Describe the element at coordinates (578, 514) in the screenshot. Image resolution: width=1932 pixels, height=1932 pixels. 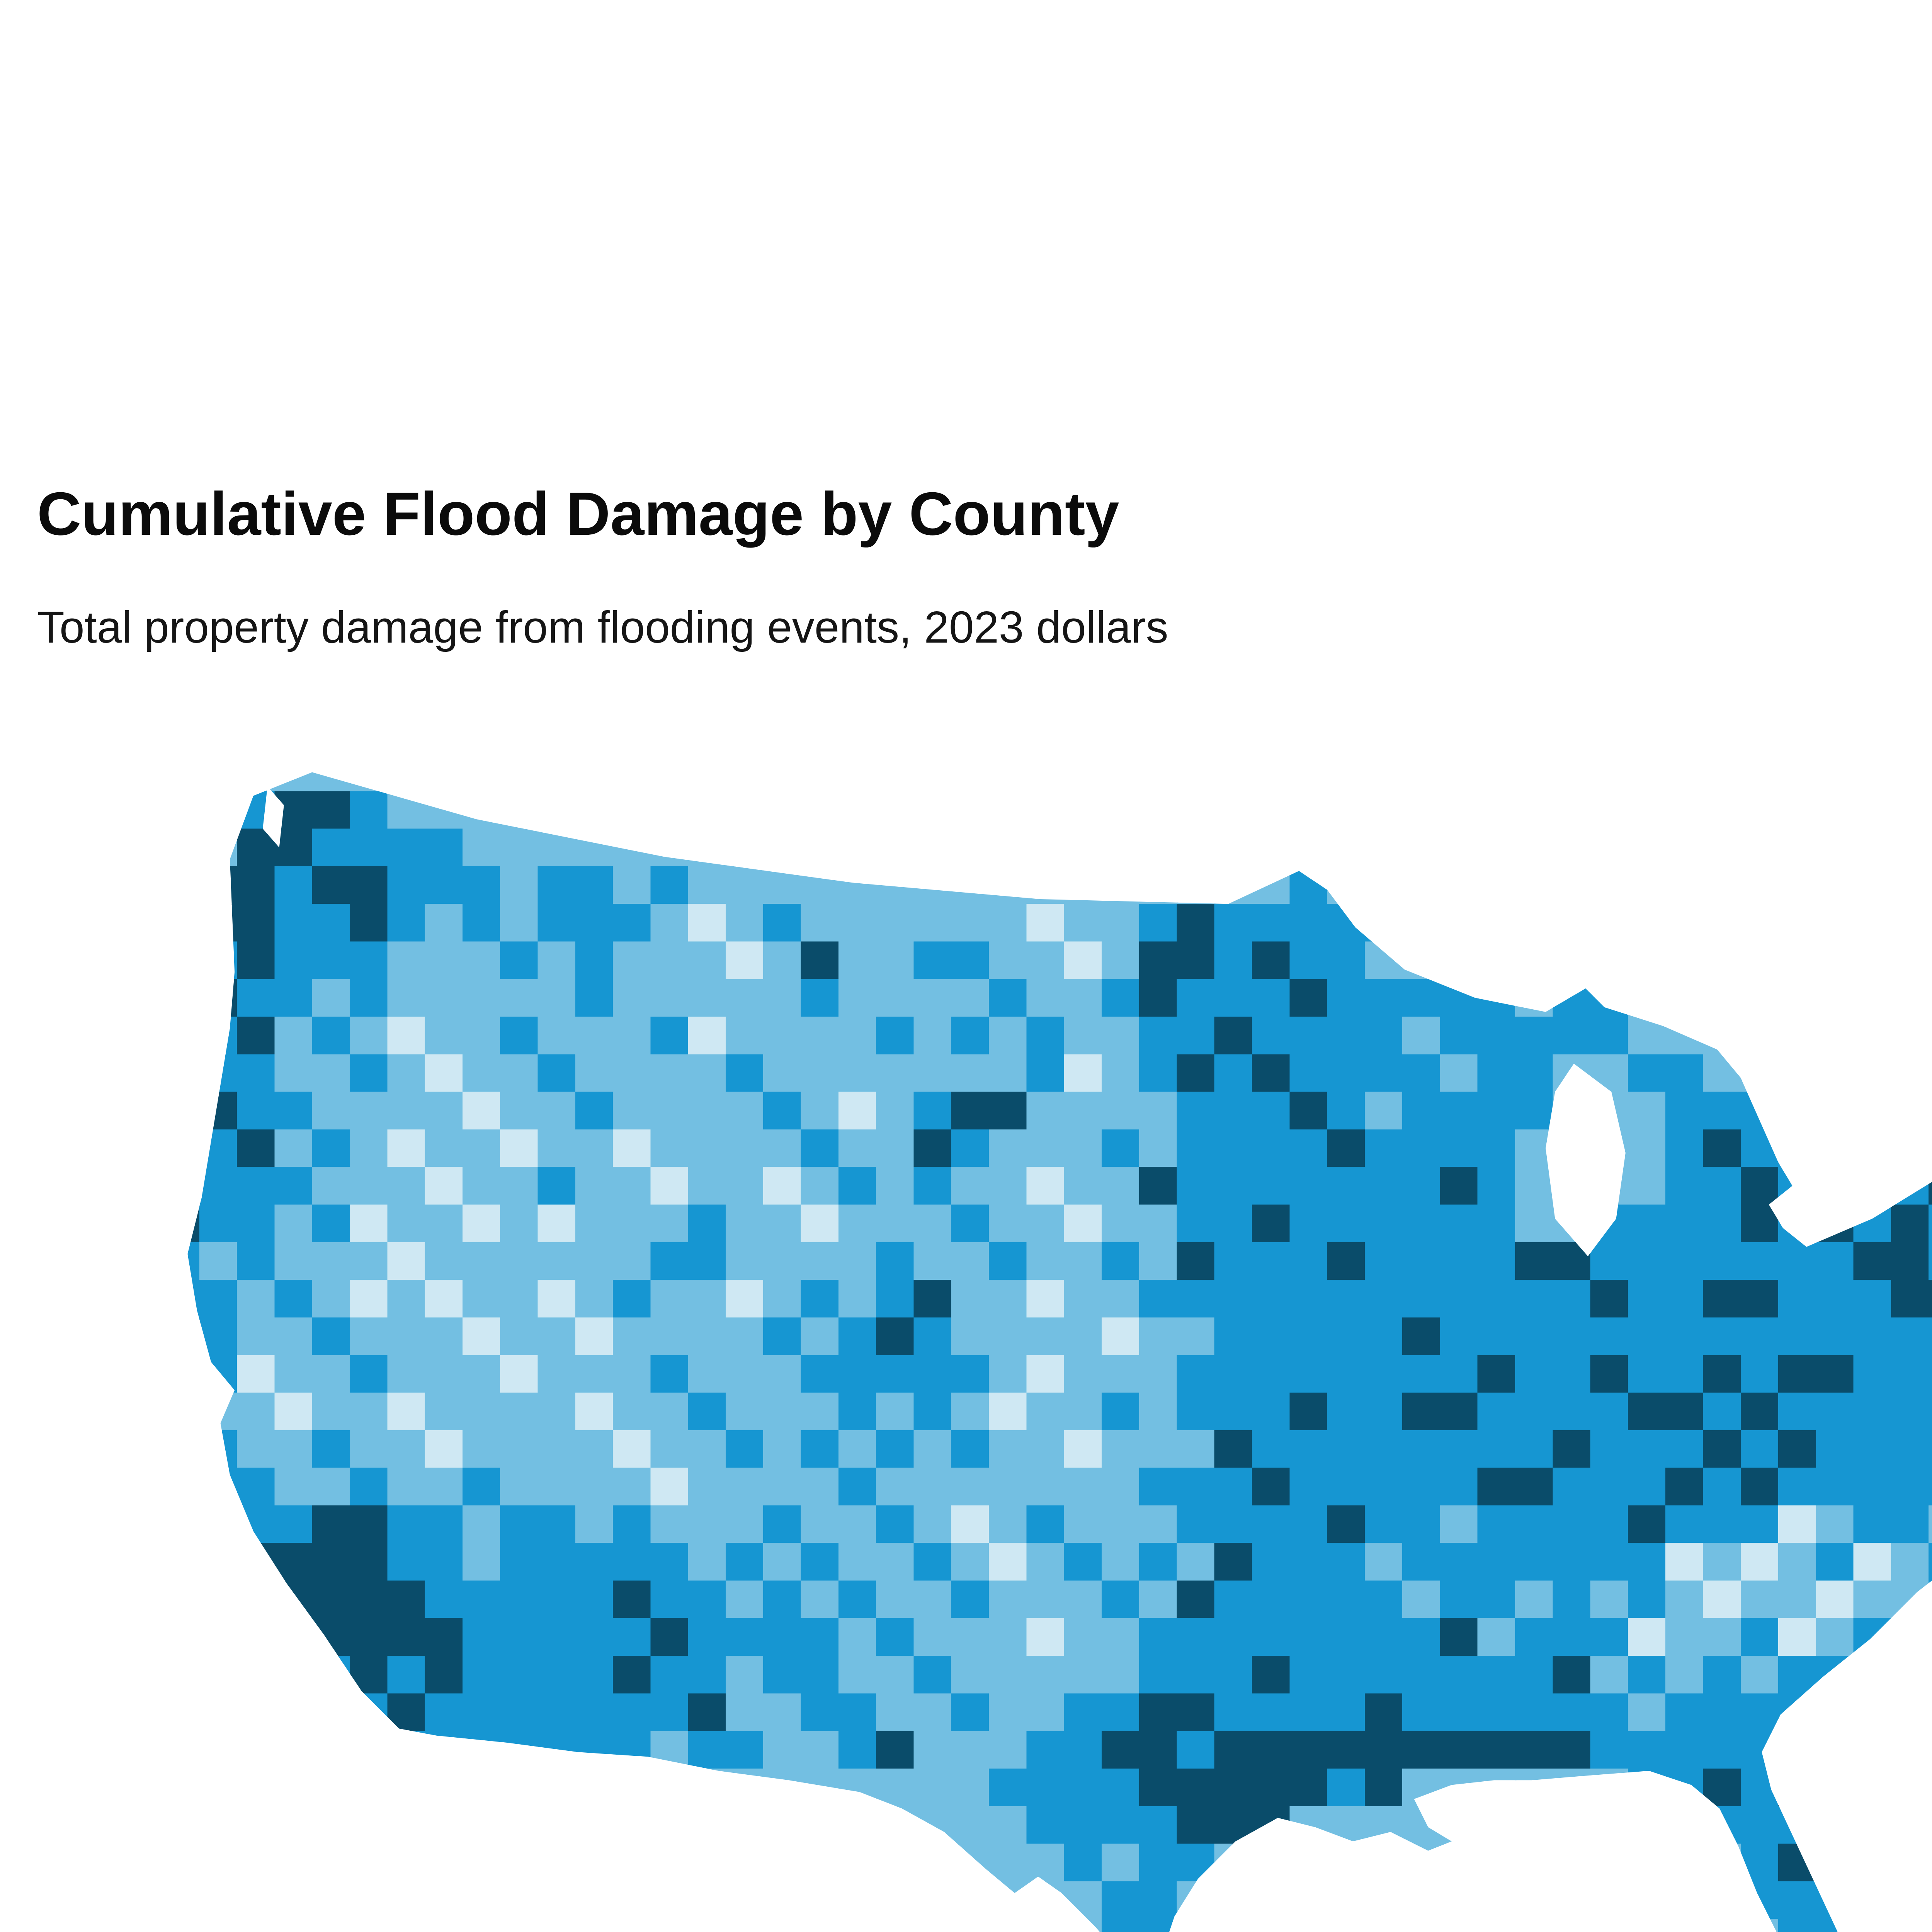
I see `chart-title: Cumulative Flood Damage by County` at that location.